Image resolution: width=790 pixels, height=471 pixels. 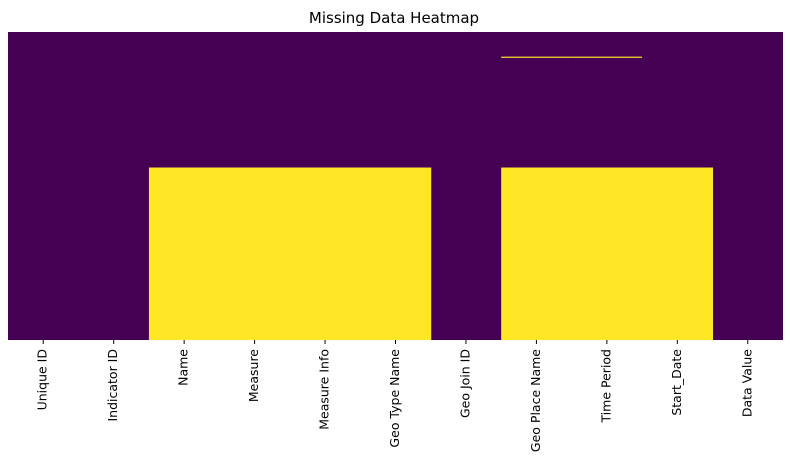 What do you see at coordinates (324, 389) in the screenshot?
I see `x-tick-label: Measure Info` at bounding box center [324, 389].